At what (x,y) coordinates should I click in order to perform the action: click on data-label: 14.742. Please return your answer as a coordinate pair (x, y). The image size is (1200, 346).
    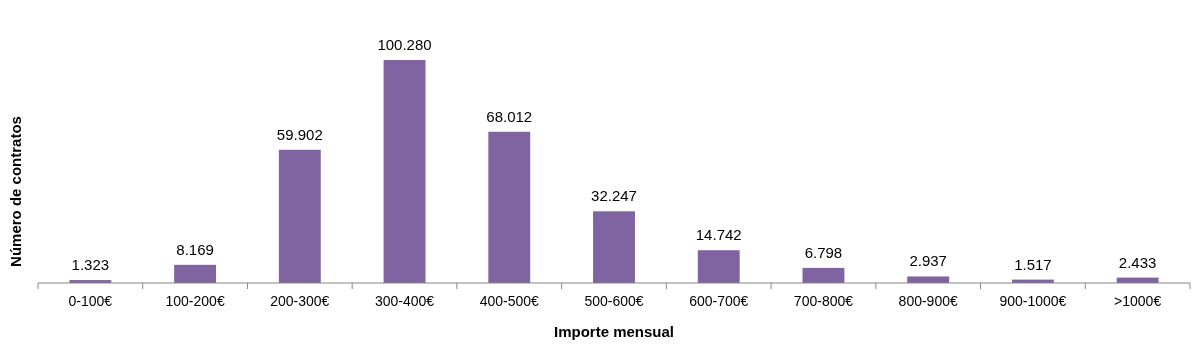
    Looking at the image, I should click on (718, 235).